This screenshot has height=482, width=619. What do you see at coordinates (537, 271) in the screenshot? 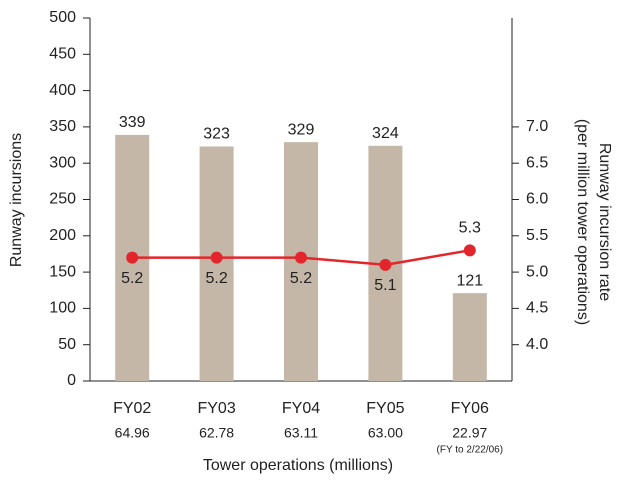
I see `y2-tick-label: 5.0` at bounding box center [537, 271].